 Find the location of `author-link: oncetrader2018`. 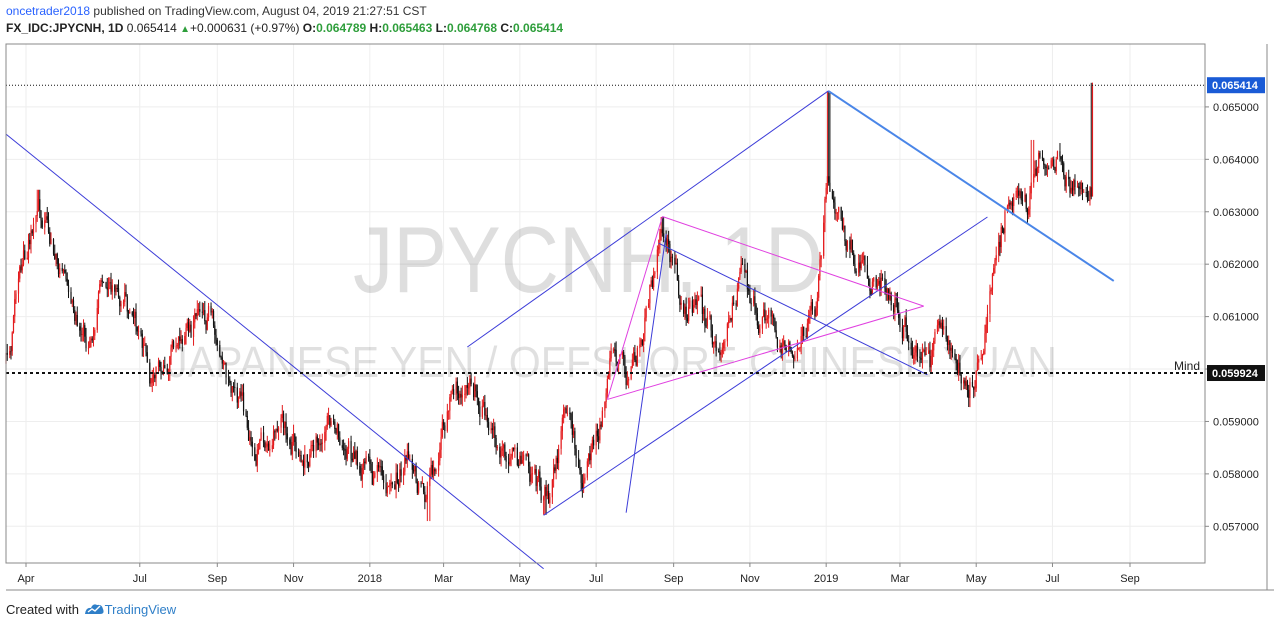

author-link: oncetrader2018 is located at coordinates (48, 11).